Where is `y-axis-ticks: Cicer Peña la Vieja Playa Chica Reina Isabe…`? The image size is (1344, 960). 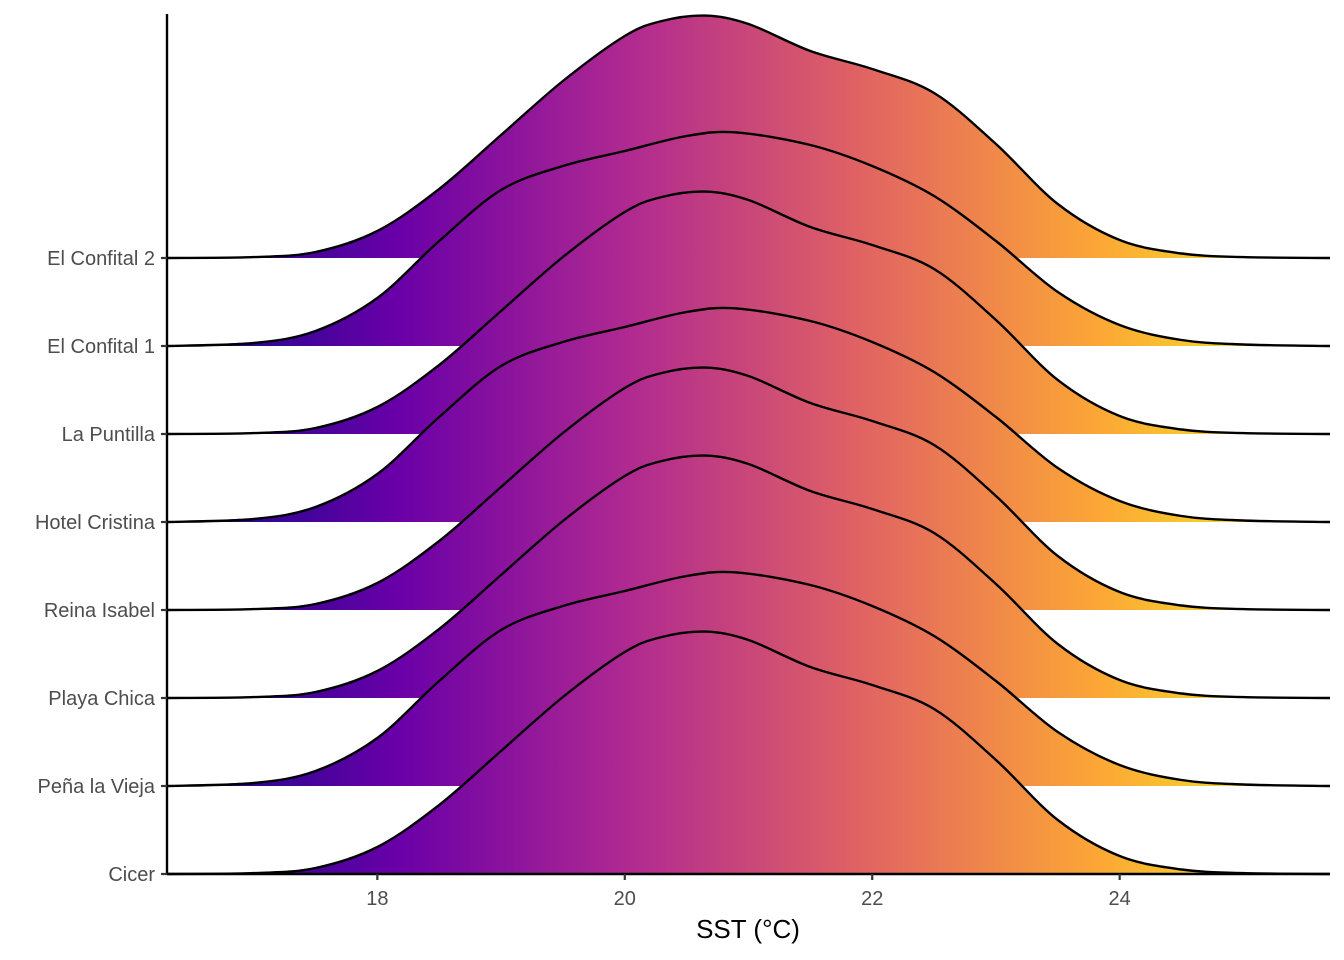 y-axis-ticks: Cicer Peña la Vieja Playa Chica Reina Isabe… is located at coordinates (101, 567).